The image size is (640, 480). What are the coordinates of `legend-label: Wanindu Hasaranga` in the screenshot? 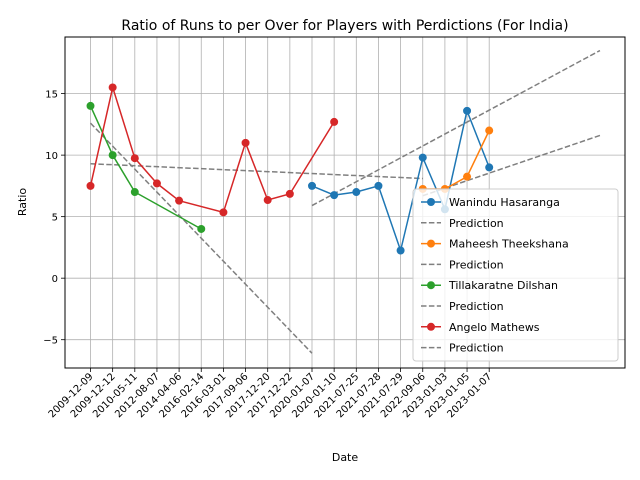 It's located at (504, 202).